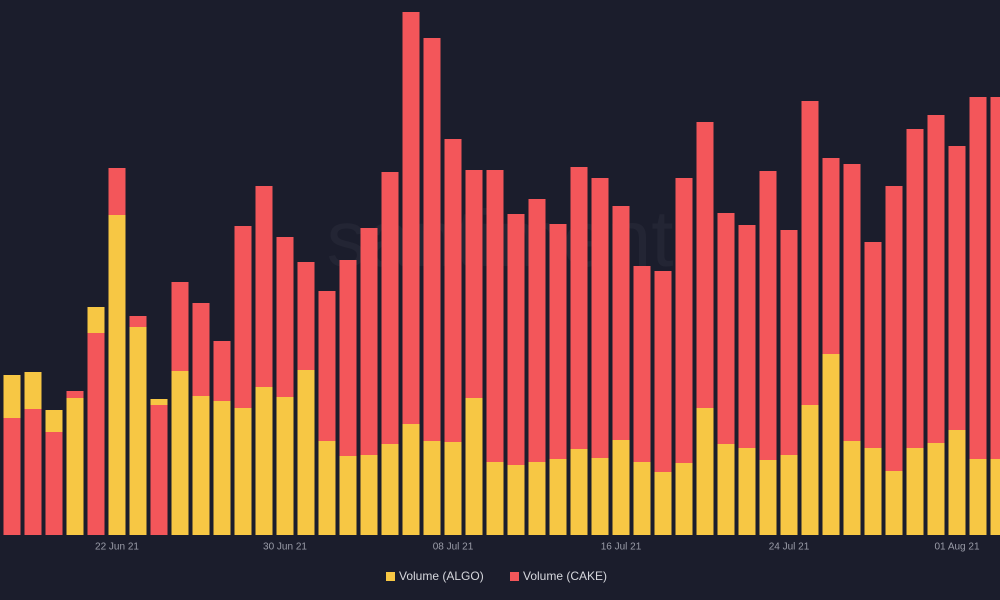 This screenshot has height=600, width=1000. I want to click on x-tick-label: 24 Jul 21, so click(789, 547).